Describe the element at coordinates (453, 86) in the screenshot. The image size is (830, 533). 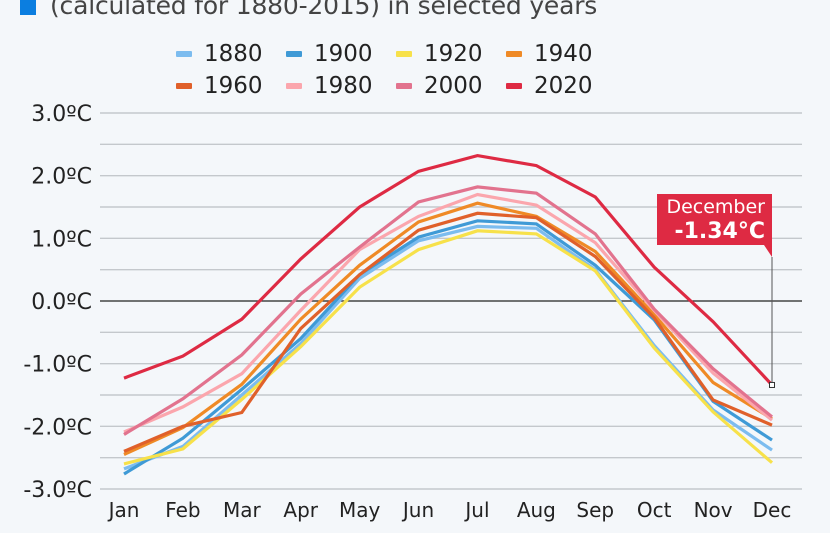
I see `legend-label: 2000` at that location.